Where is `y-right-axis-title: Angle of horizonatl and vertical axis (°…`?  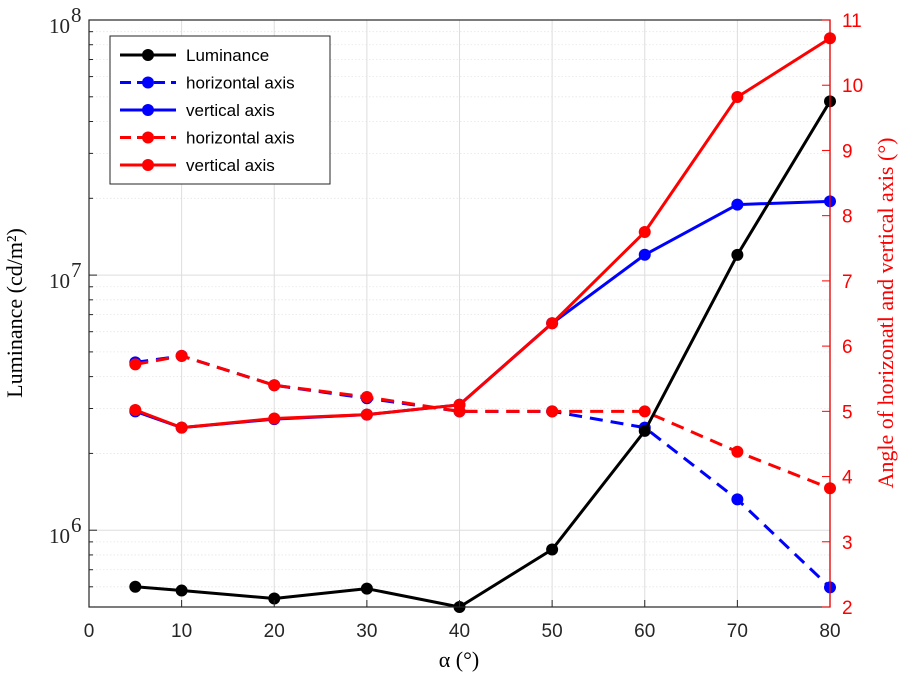 y-right-axis-title: Angle of horizonatl and vertical axis (°… is located at coordinates (885, 313).